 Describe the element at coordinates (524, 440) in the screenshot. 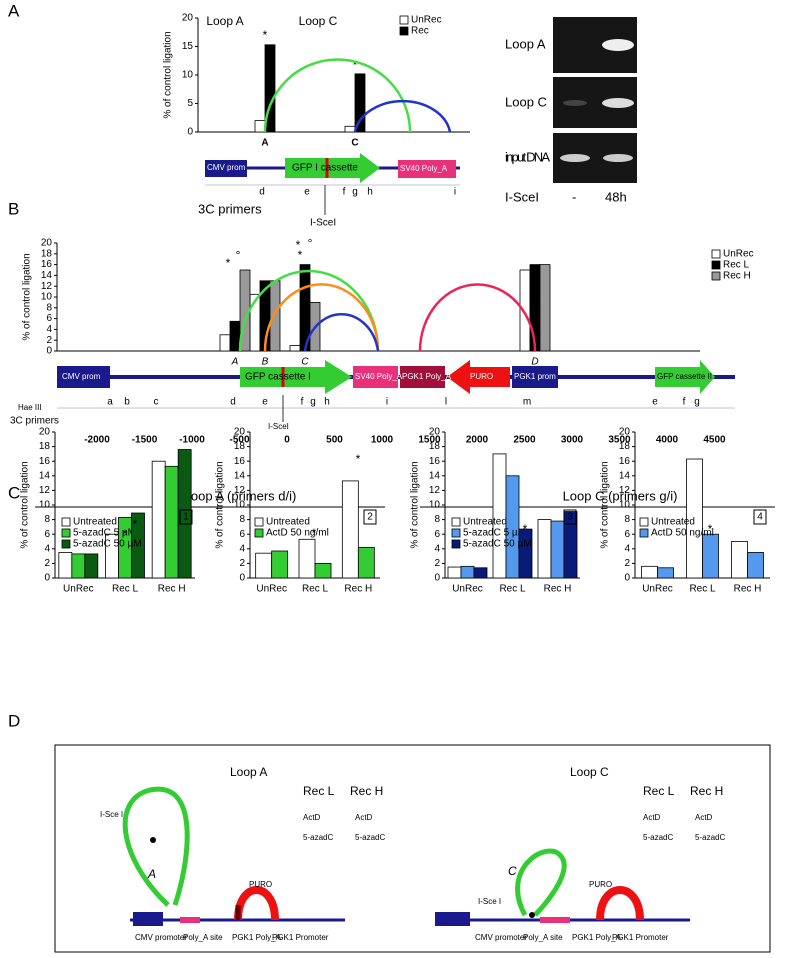

I see `x-tick-label: 2500` at that location.